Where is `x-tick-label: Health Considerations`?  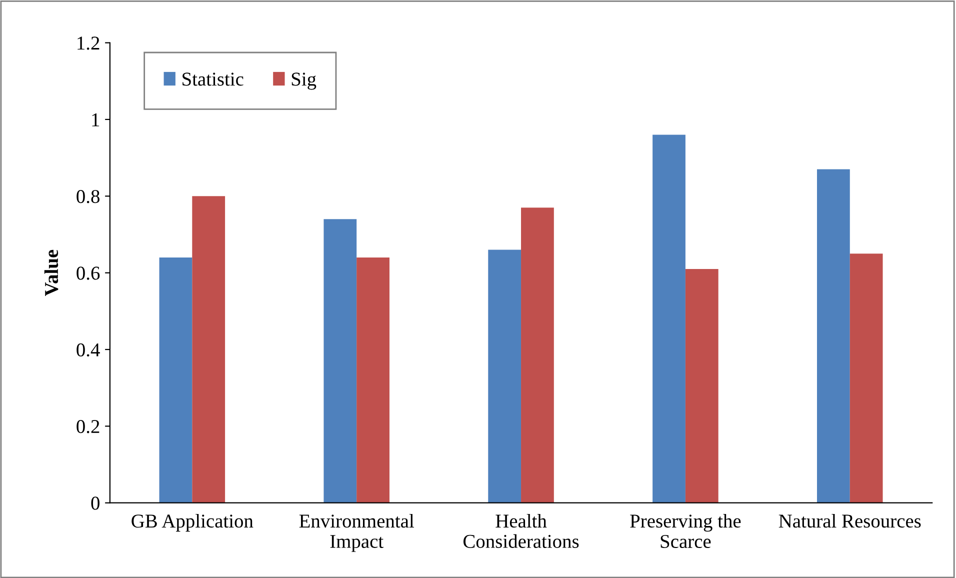 x-tick-label: Health Considerations is located at coordinates (521, 531).